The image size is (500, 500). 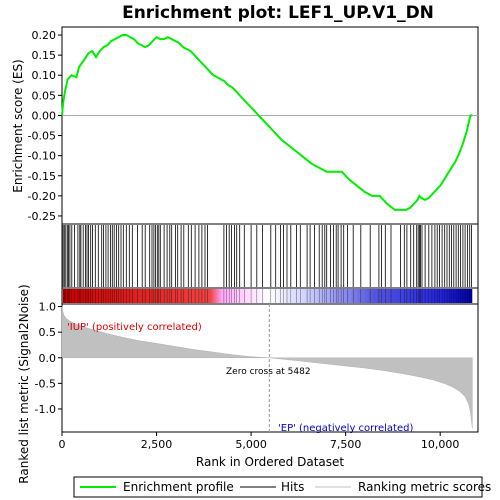 I want to click on top-y-tick-label: -0.25, so click(x=42, y=216).